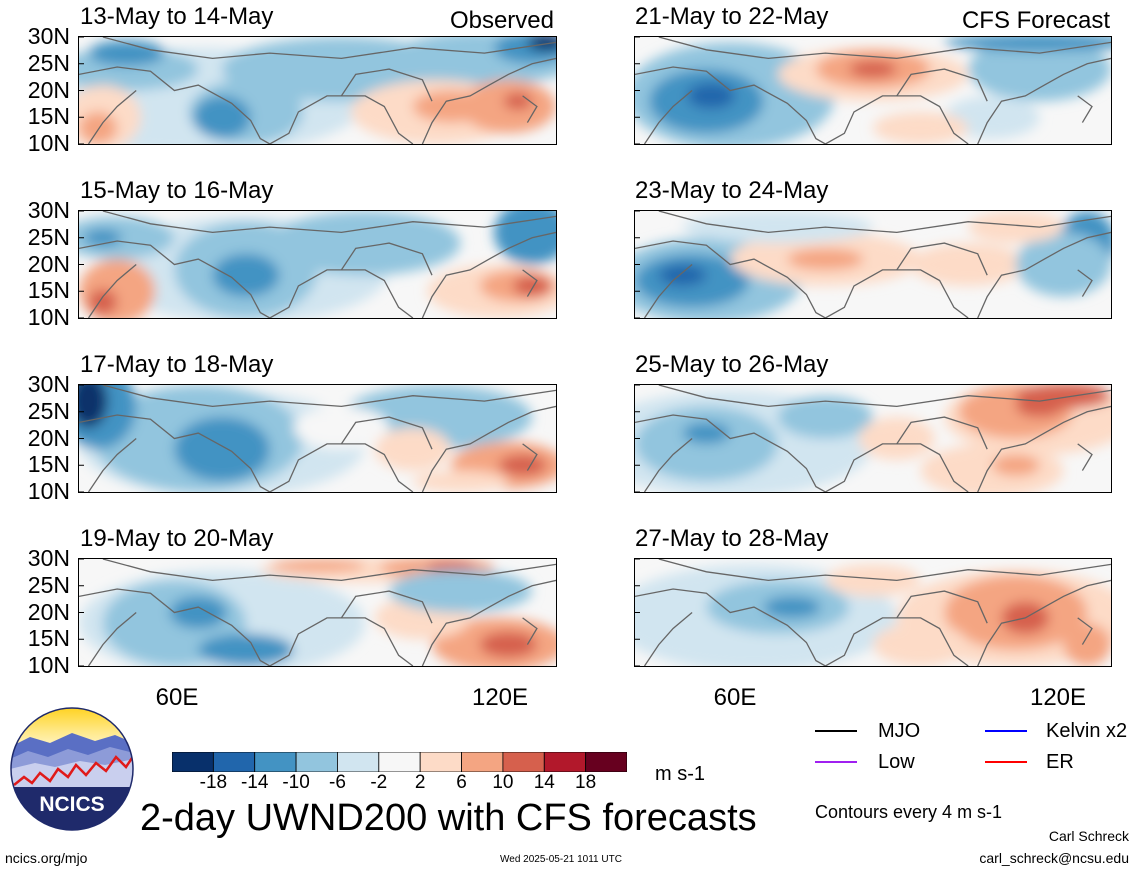 The image size is (1135, 872). Describe the element at coordinates (46, 858) in the screenshot. I see `footer-url: ncics.org/mjo` at that location.